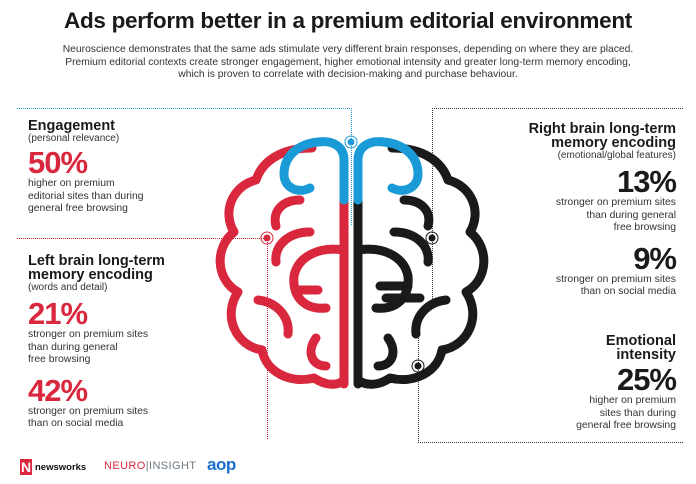 Image resolution: width=696 pixels, height=484 pixels. Describe the element at coordinates (125, 466) in the screenshot. I see `neuro-wordmark: NEURO` at that location.